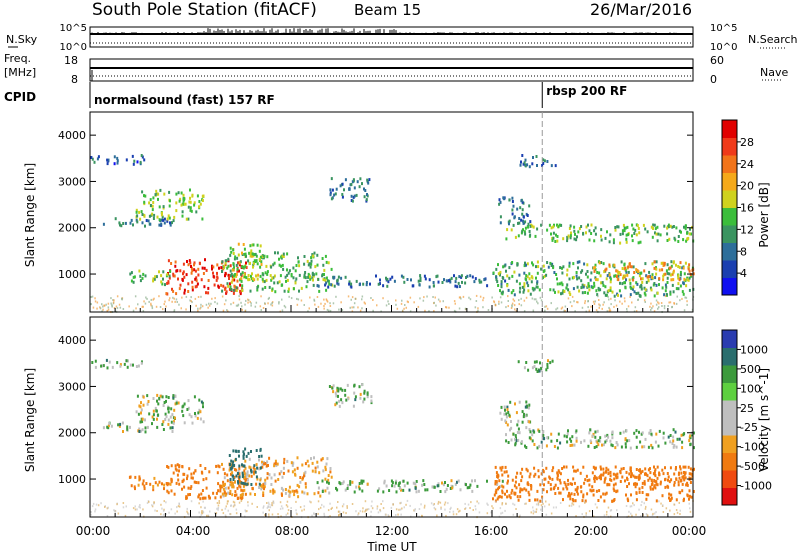 Image resolution: width=800 pixels, height=554 pixels. I want to click on nsky-tick-bottom: 10^0, so click(73, 47).